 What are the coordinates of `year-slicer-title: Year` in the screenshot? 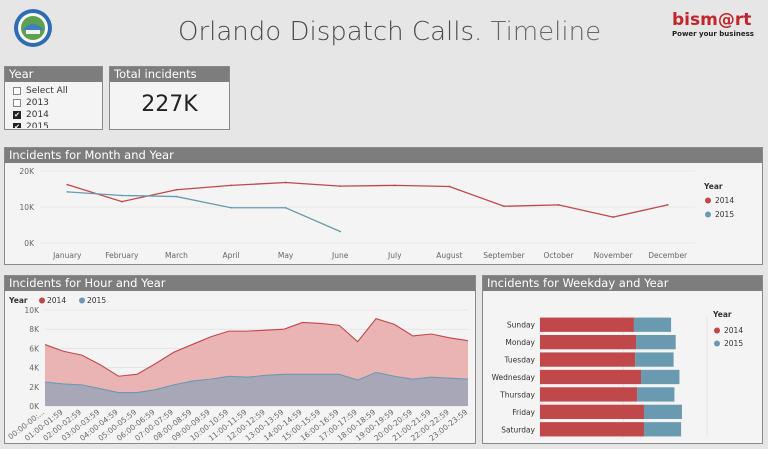 It's located at (53, 74).